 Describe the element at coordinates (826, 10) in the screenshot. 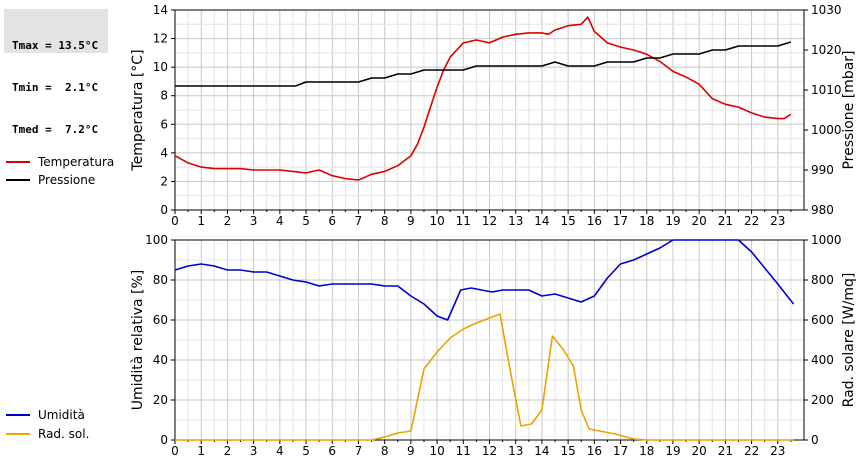

I see `y-right-tick-label: 1030` at that location.